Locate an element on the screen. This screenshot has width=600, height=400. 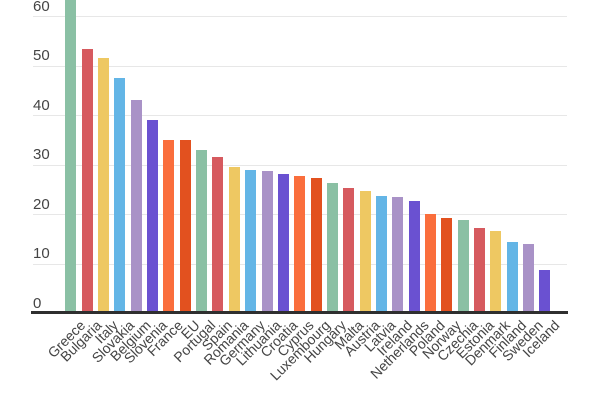
bar-spain is located at coordinates (218, 235).